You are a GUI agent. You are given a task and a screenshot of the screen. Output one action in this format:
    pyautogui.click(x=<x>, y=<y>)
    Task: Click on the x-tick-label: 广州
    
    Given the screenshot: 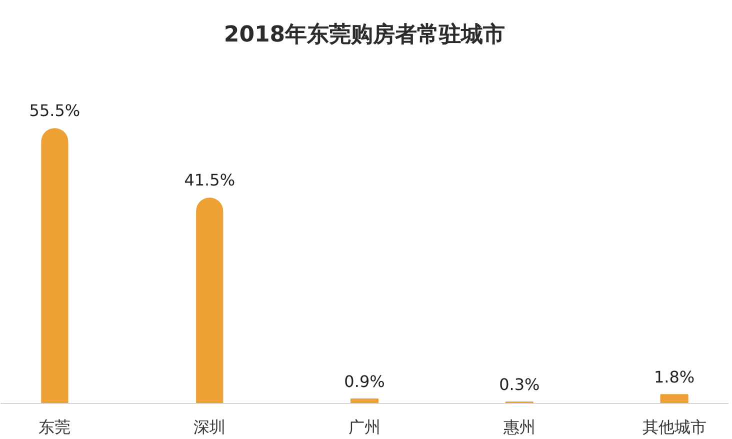 What is the action you would take?
    pyautogui.click(x=364, y=427)
    